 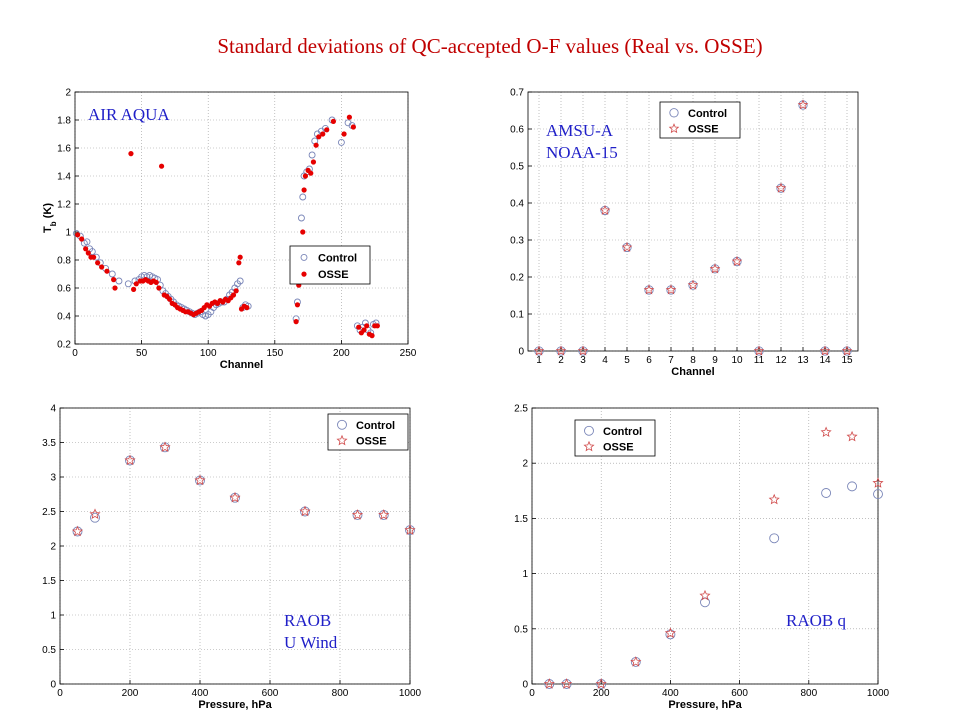 I want to click on y-tick-label: 1.5, so click(x=521, y=519).